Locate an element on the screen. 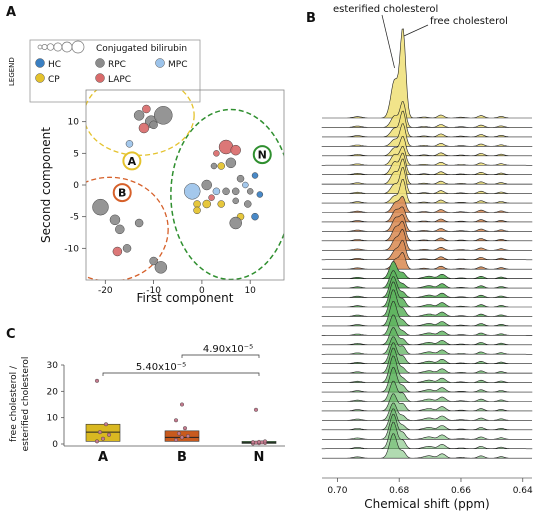 The height and width of the screenshot is (520, 550). group-label-n: N is located at coordinates (262, 155).